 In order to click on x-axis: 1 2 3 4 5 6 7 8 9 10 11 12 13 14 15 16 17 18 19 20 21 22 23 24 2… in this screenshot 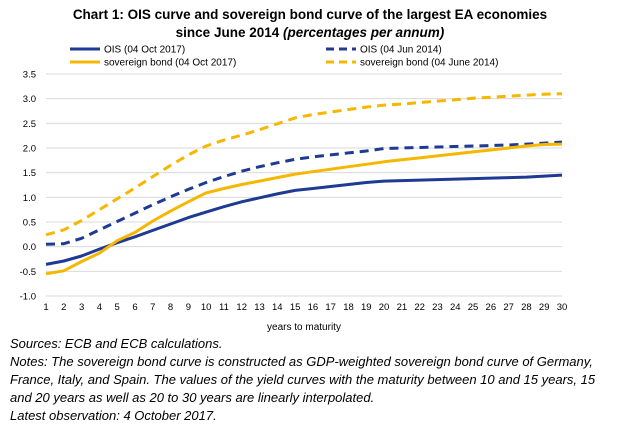, I will do `click(305, 307)`.